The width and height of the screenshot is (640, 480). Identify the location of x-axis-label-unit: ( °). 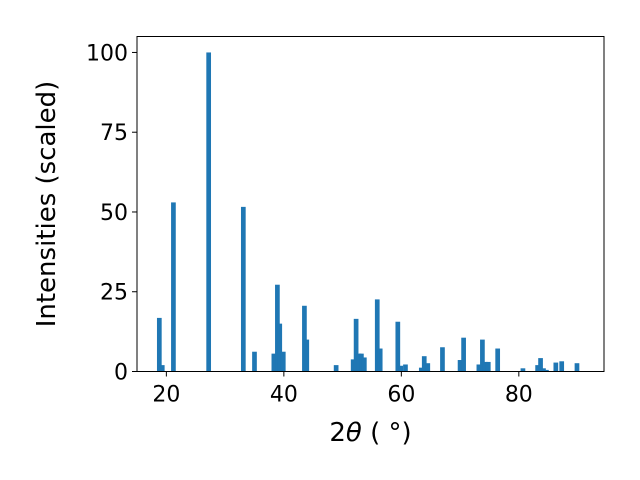
(387, 433).